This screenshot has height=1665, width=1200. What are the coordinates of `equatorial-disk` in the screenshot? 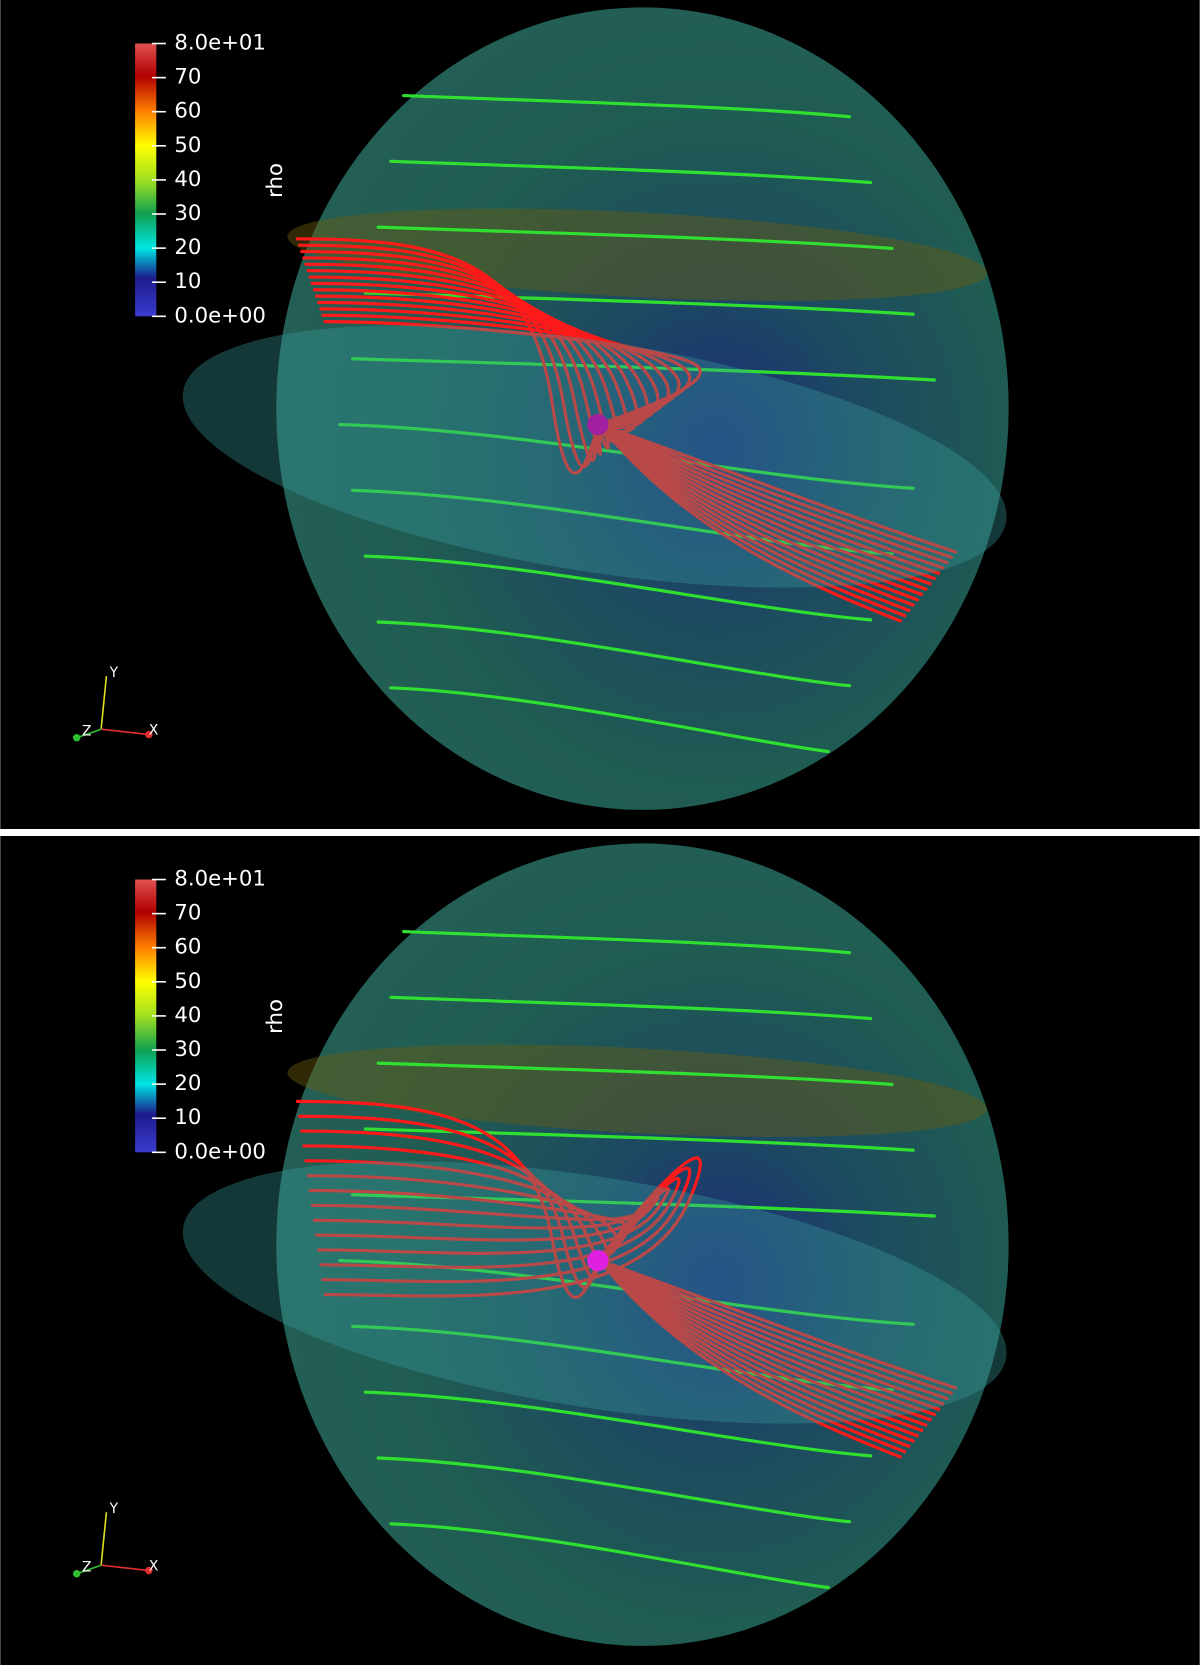 It's located at (594, 1292).